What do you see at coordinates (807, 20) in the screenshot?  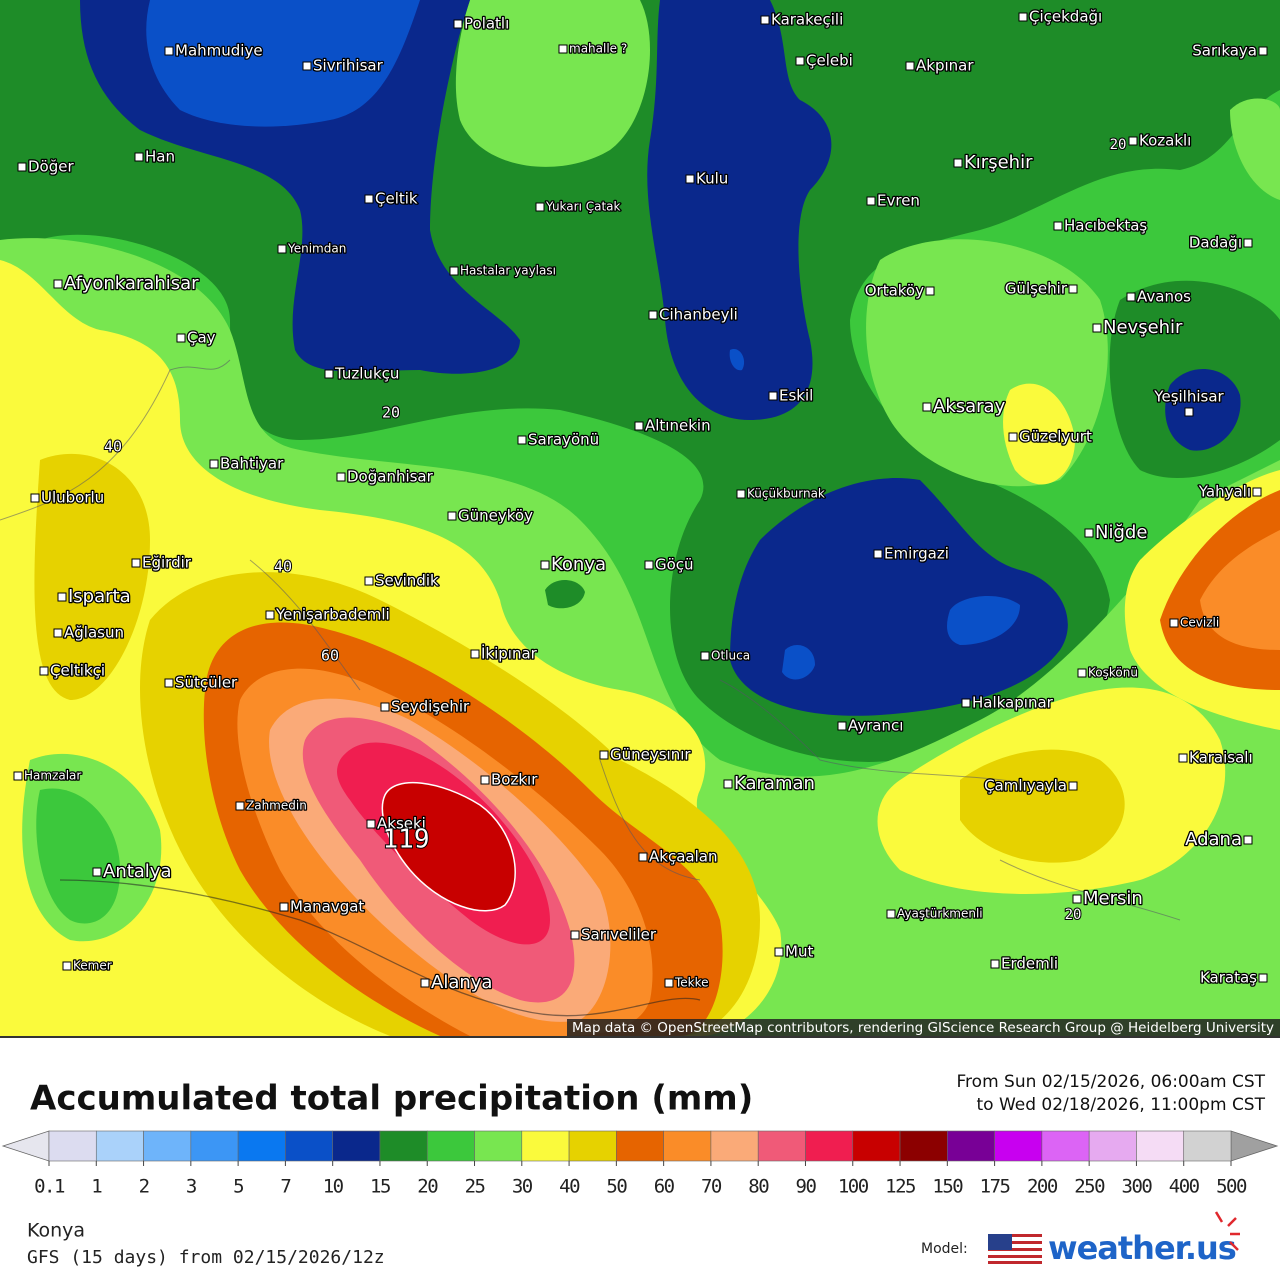 I see `place-label: Karakeçili` at bounding box center [807, 20].